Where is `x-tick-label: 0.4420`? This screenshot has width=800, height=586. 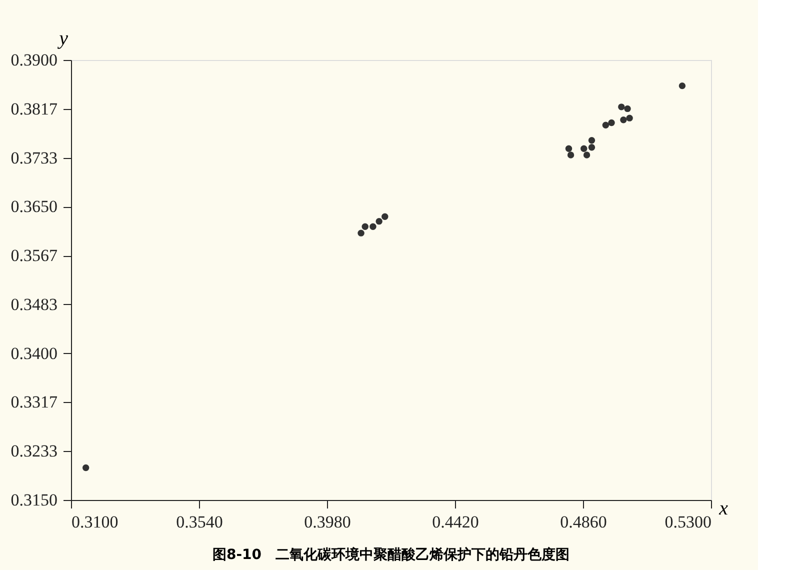 x-tick-label: 0.4420 is located at coordinates (455, 522).